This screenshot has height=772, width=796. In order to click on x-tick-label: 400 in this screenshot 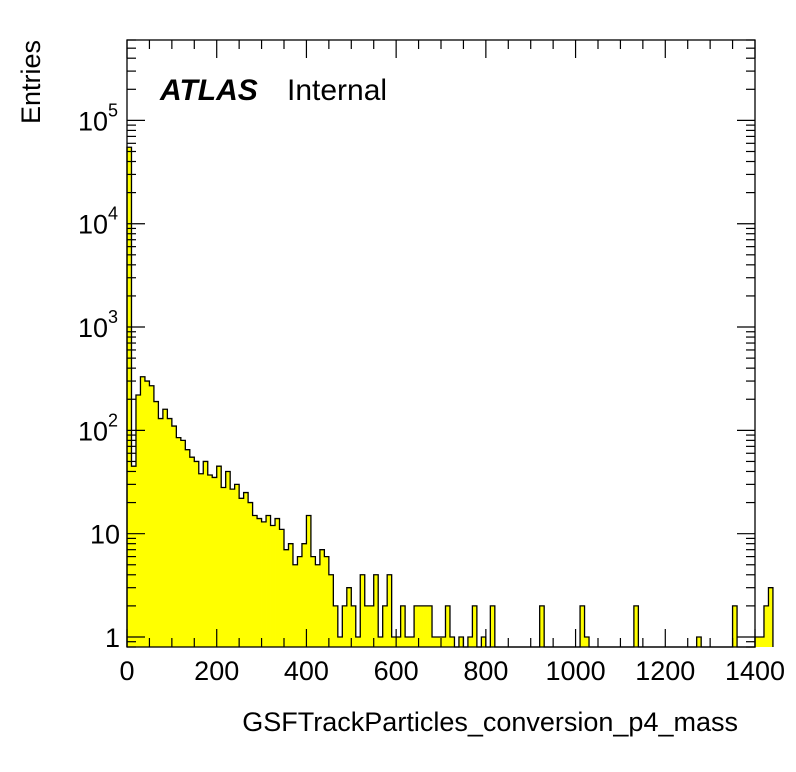, I will do `click(306, 671)`.